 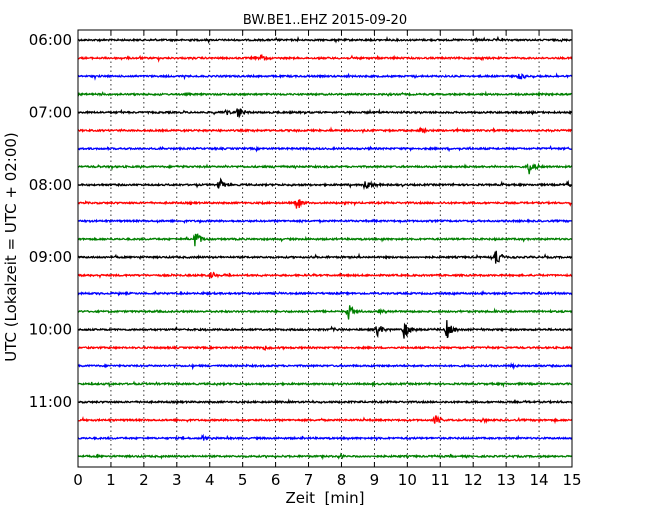 What do you see at coordinates (50, 221) in the screenshot?
I see `y-tick-labels: 06:00 07:00 08:00 09:00 10:00 11:00` at bounding box center [50, 221].